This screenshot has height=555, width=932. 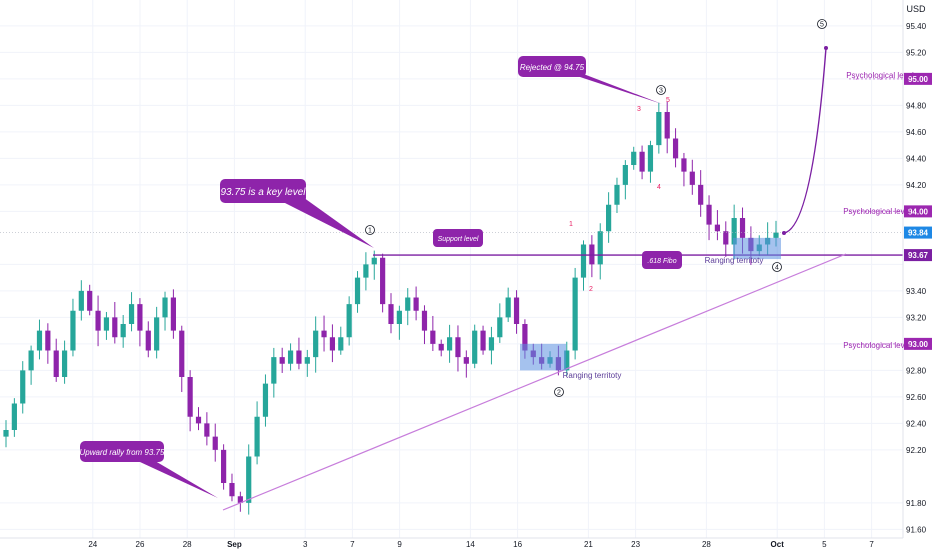 I want to click on time-axis-label: Oct, so click(x=778, y=544).